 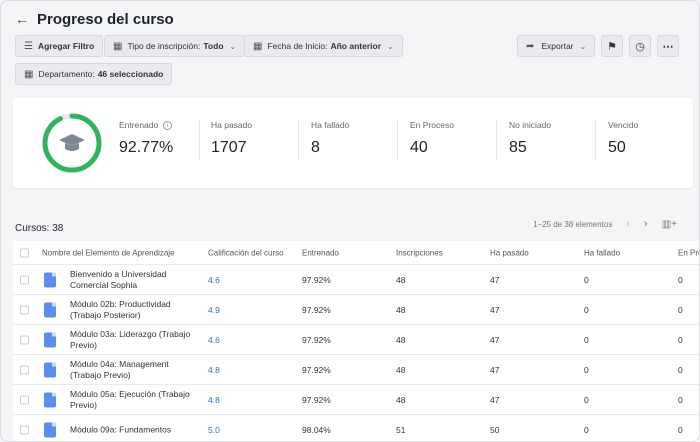 What do you see at coordinates (419, 252) in the screenshot?
I see `col-enrollments: Inscripciones` at bounding box center [419, 252].